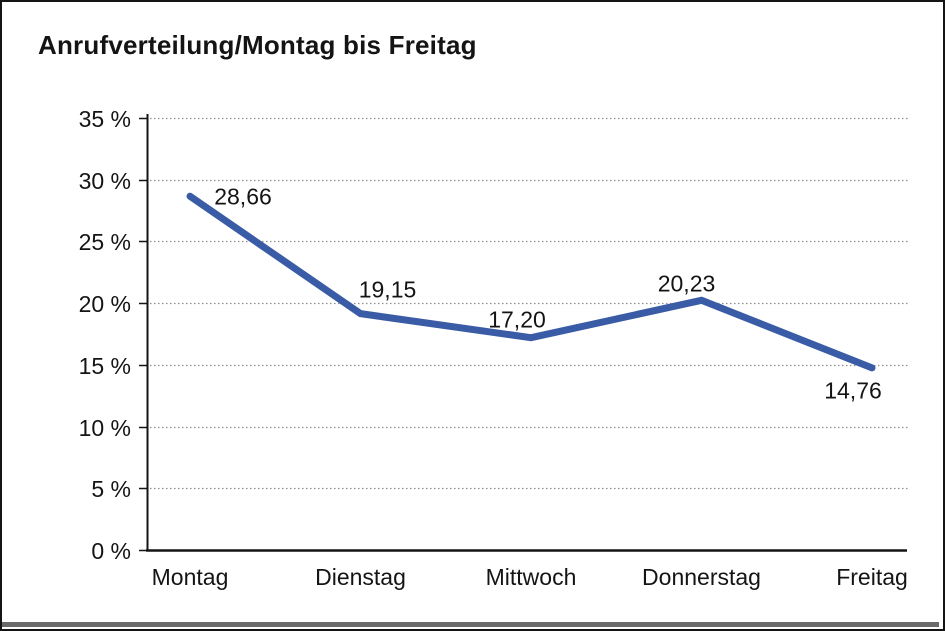 This screenshot has height=631, width=945. I want to click on y-axis-label: 0 %, so click(111, 550).